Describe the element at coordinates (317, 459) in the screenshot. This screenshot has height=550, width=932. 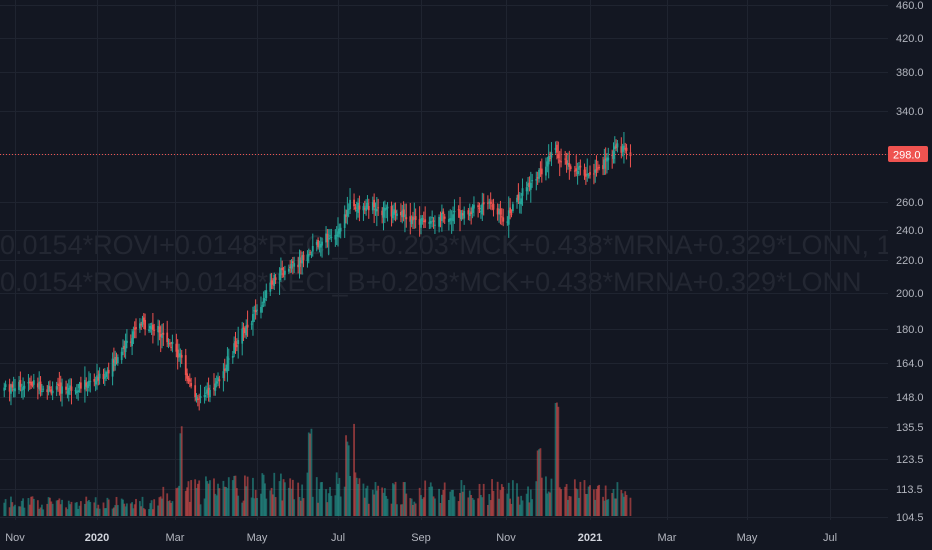
I see `volume-bars` at that location.